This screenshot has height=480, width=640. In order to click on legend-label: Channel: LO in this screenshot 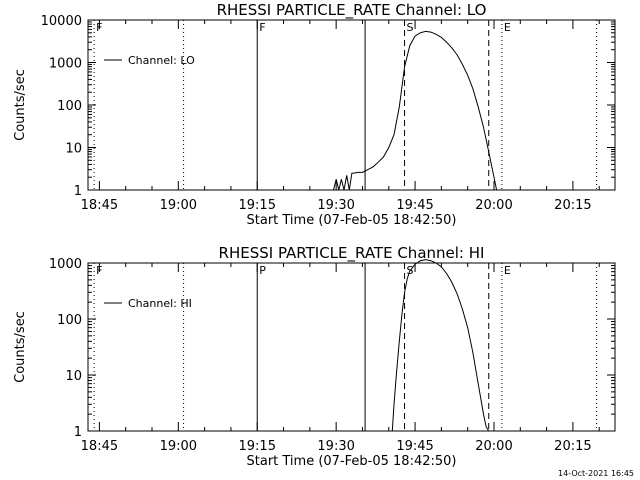, I will do `click(161, 60)`.